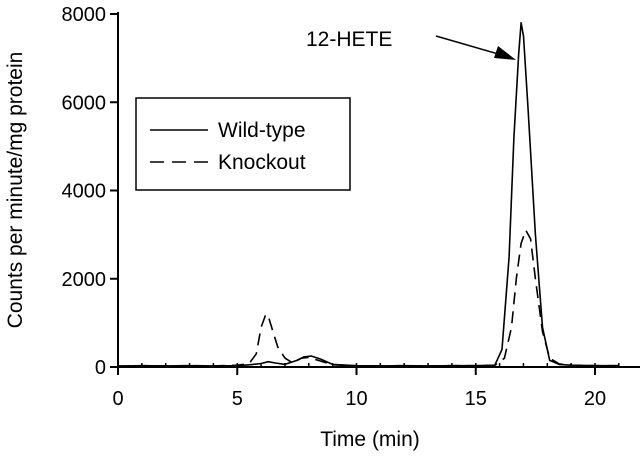  I want to click on y-tick-label: 8000, so click(84, 15).